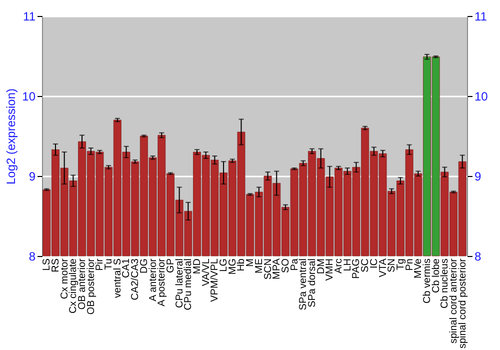 This screenshot has width=500, height=350. What do you see at coordinates (224, 265) in the screenshot?
I see `x-tick-label: LG` at bounding box center [224, 265].